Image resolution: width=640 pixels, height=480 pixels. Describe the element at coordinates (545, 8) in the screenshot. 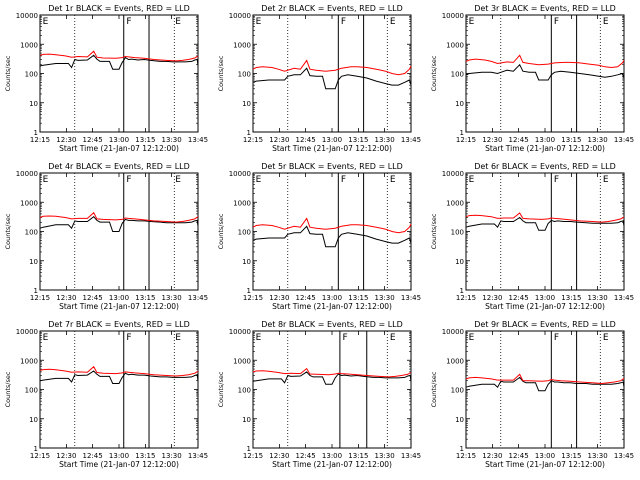

I see `panel-title: Det 3r BLACK = Events, RED = LLD` at that location.